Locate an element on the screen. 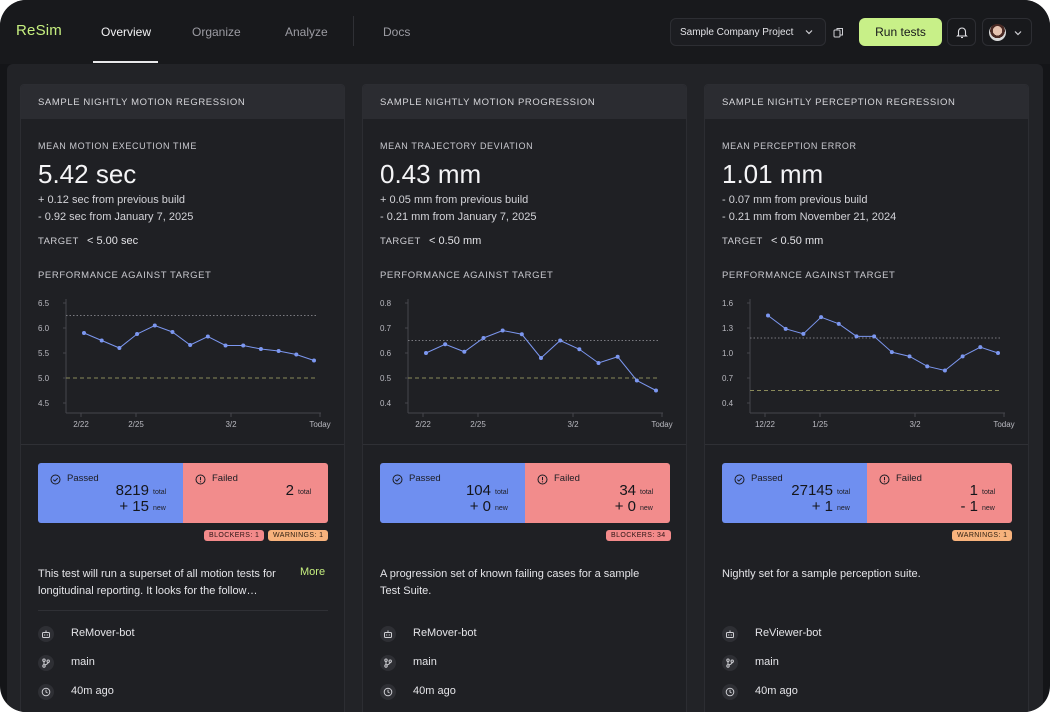  git-branch-icon is located at coordinates (730, 663).